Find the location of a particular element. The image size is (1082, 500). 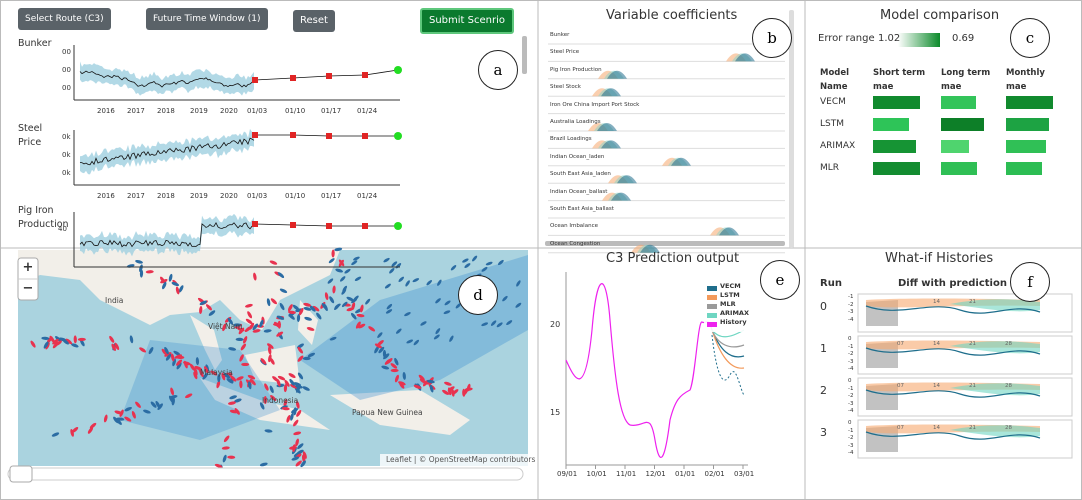

x-tick-label: 01/03 is located at coordinates (257, 196).